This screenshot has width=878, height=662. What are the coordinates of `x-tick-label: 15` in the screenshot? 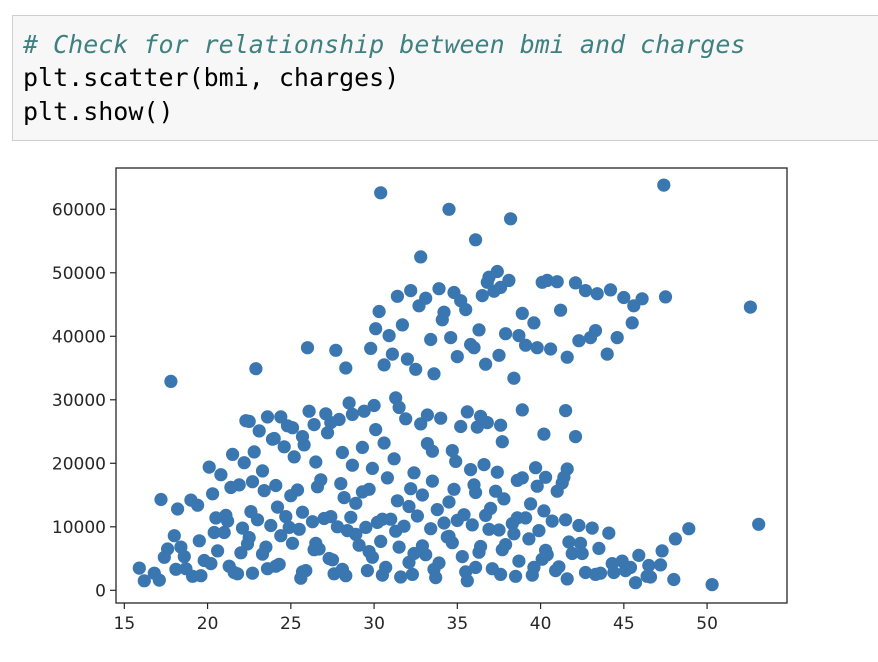 It's located at (125, 624).